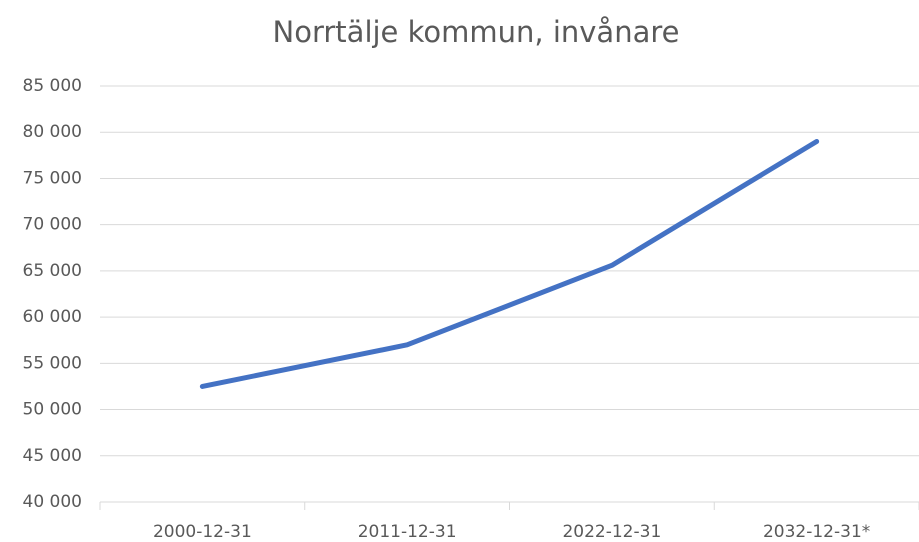  Describe the element at coordinates (476, 32) in the screenshot. I see `chart-title: Norrtälje kommun, invånare` at that location.